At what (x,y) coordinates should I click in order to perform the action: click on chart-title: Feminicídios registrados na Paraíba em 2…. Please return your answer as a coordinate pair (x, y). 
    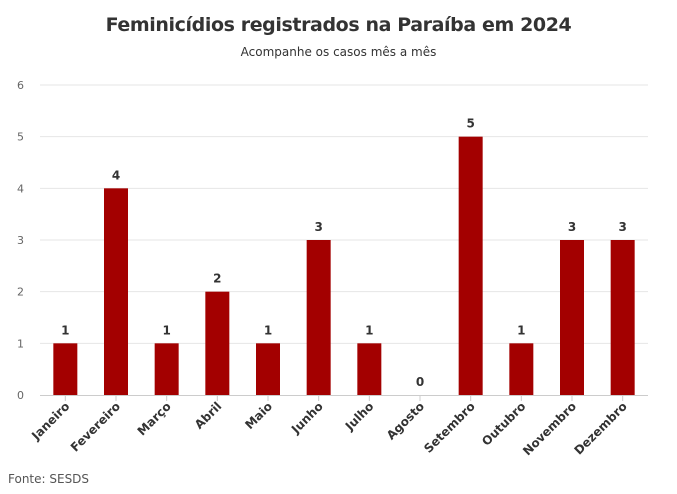
    Looking at the image, I should click on (338, 25).